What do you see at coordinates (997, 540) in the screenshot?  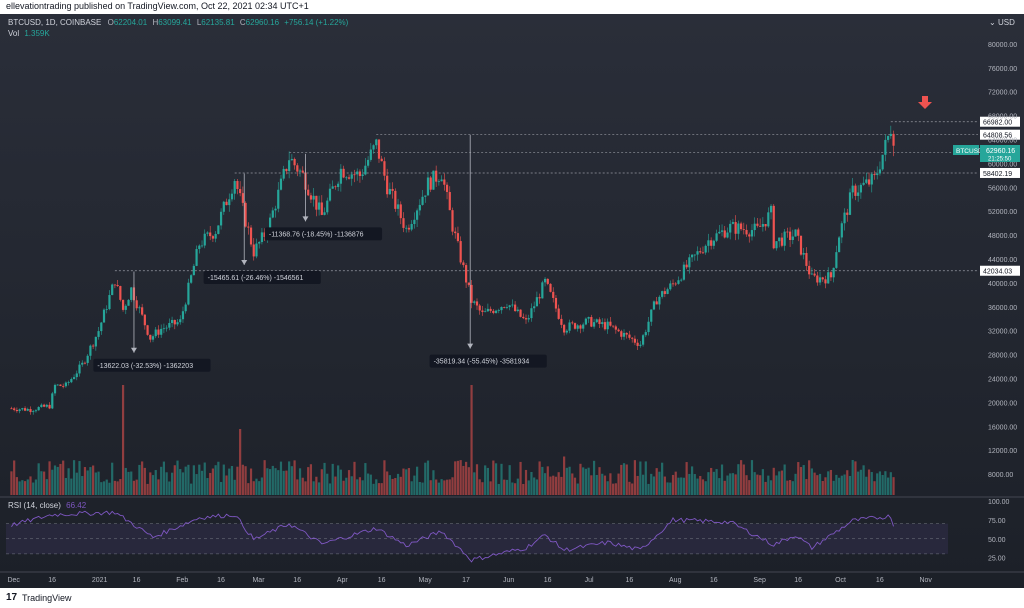 I see `rsi-tick-label: 50.00` at bounding box center [997, 540].